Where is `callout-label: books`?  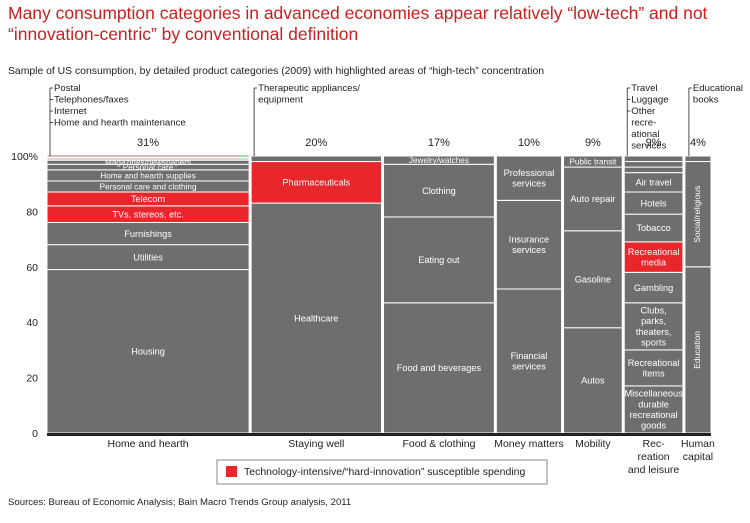
callout-label: books is located at coordinates (706, 100).